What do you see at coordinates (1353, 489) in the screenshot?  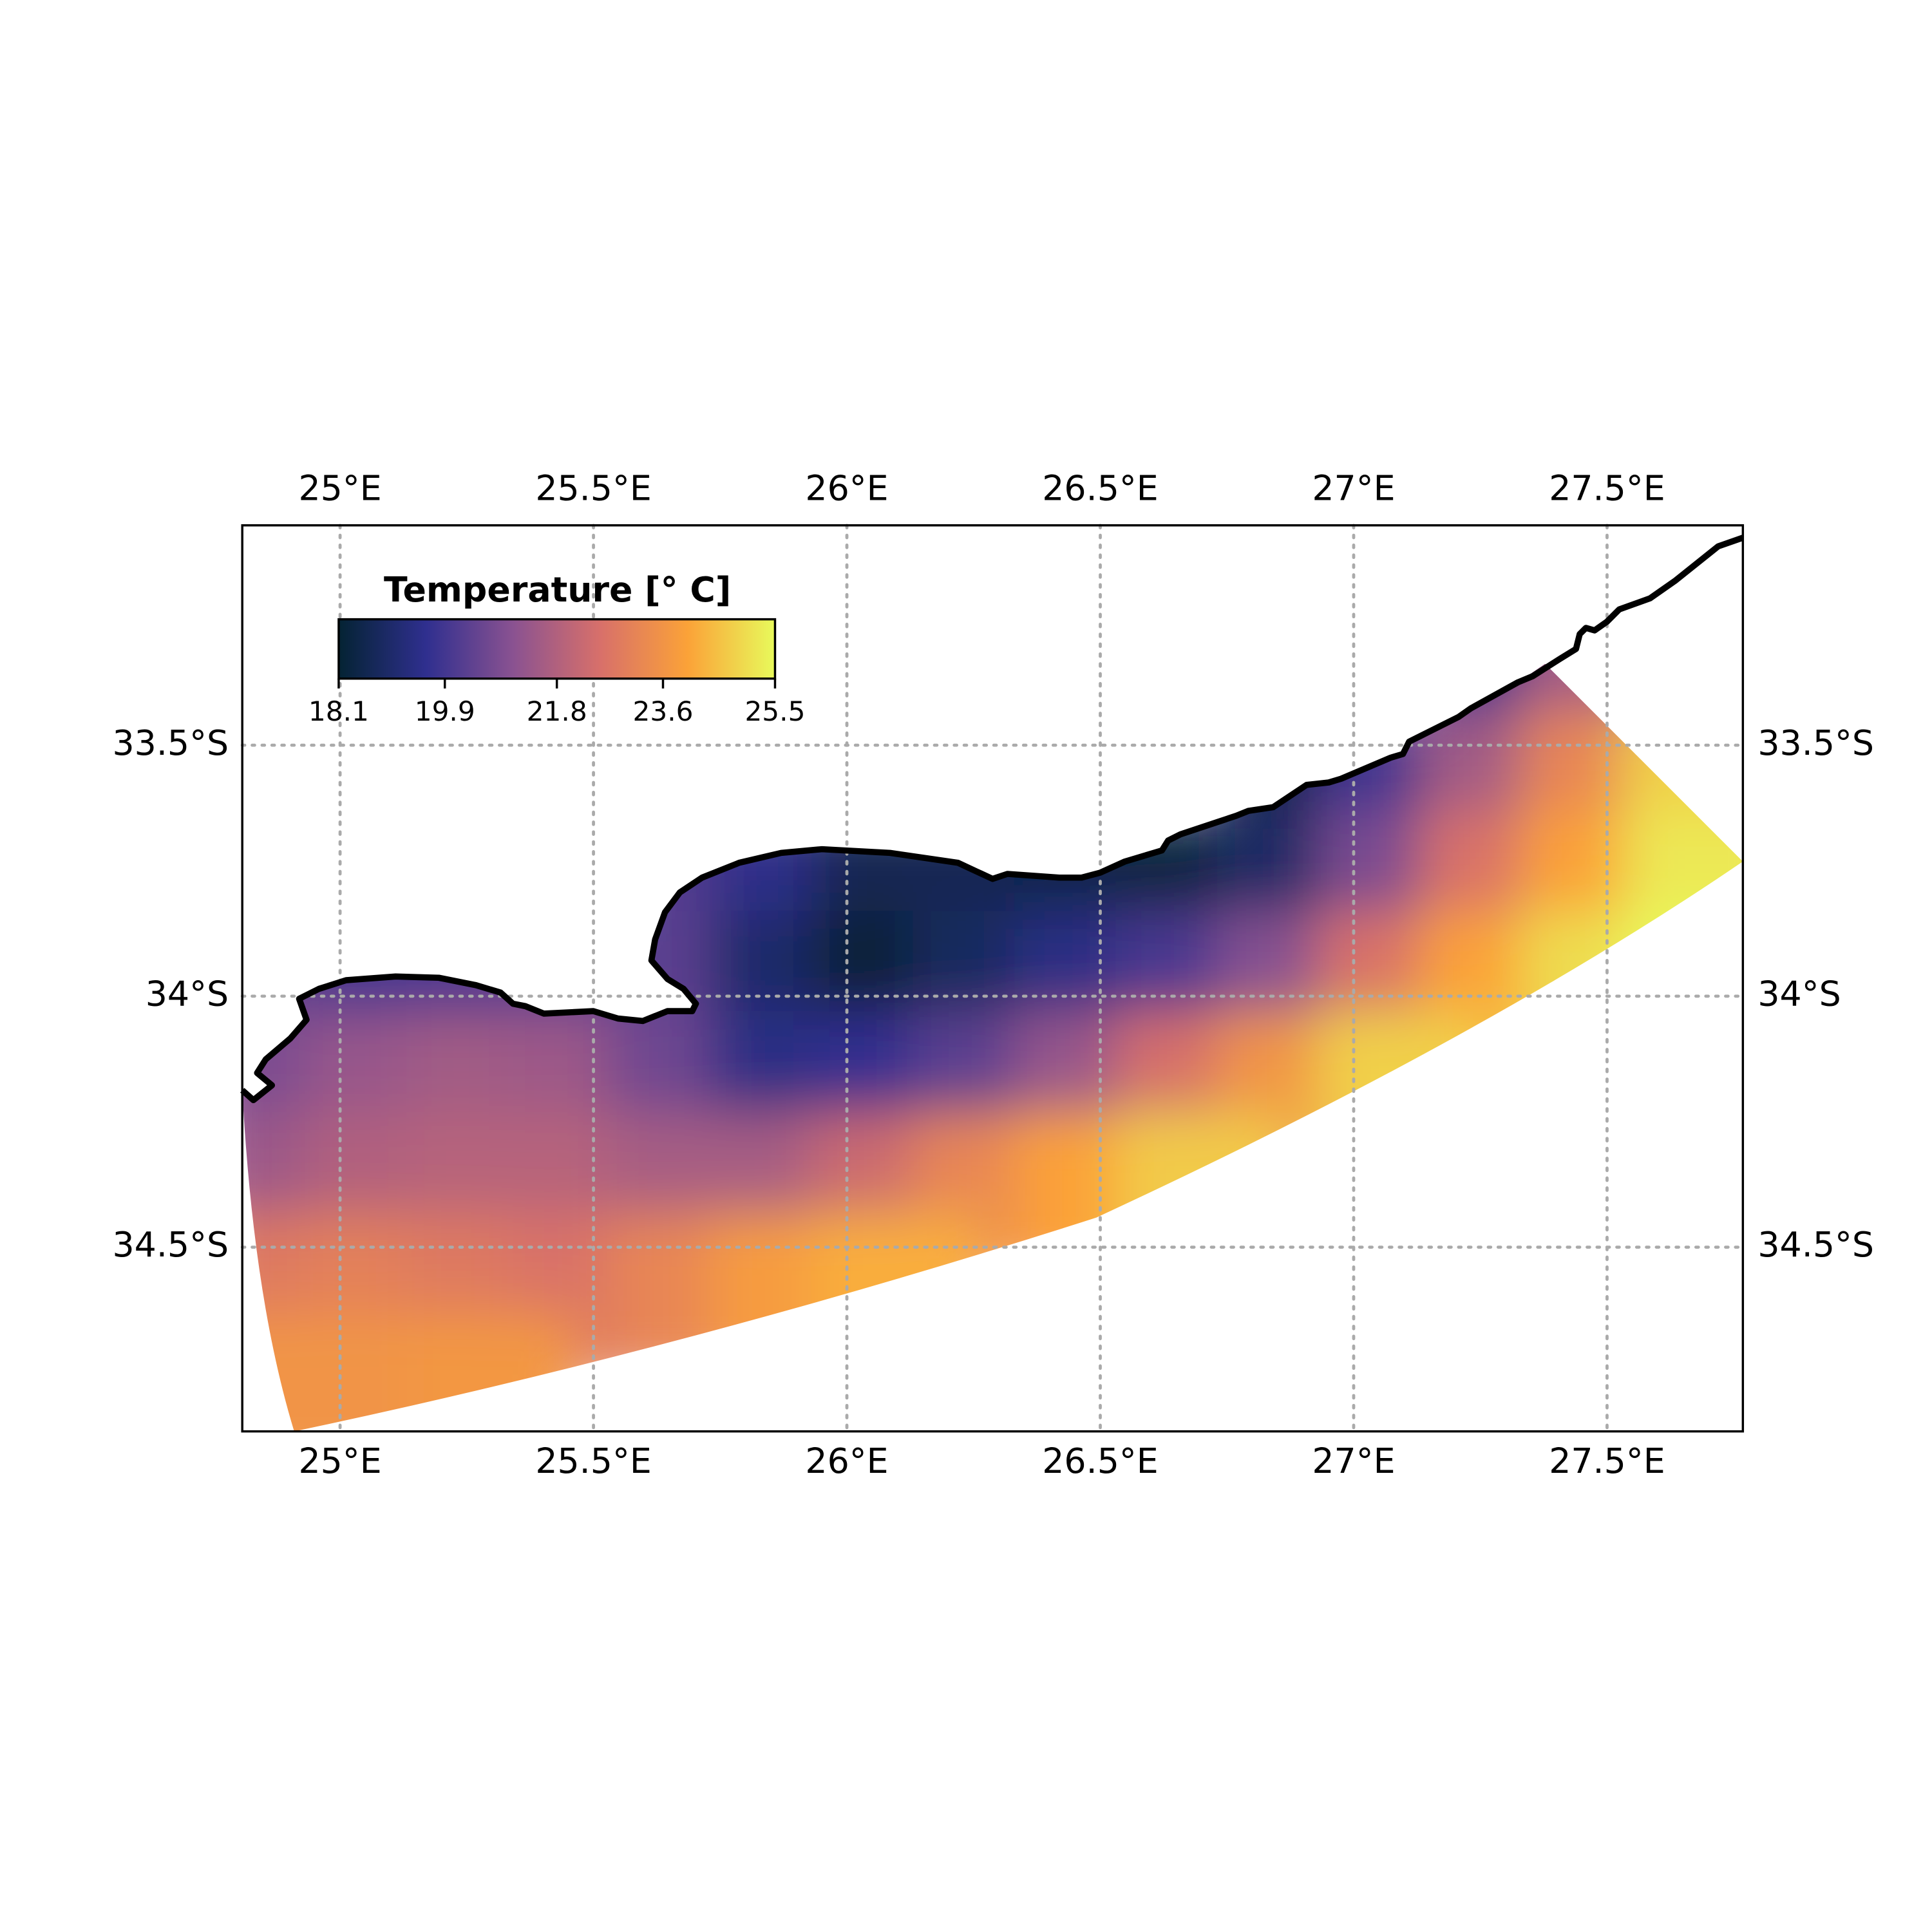 I see `x-tick-label-top: 27°E` at bounding box center [1353, 489].